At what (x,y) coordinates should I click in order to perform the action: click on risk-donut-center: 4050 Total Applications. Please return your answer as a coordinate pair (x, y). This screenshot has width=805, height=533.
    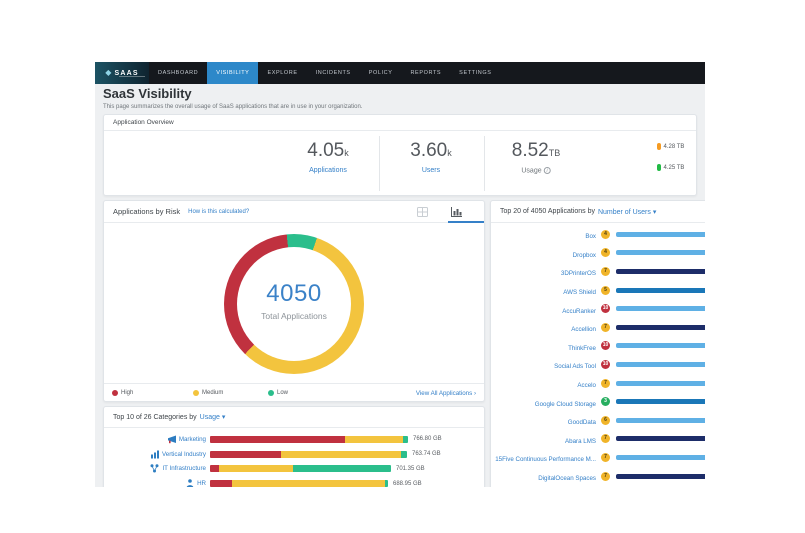
    Looking at the image, I should click on (294, 304).